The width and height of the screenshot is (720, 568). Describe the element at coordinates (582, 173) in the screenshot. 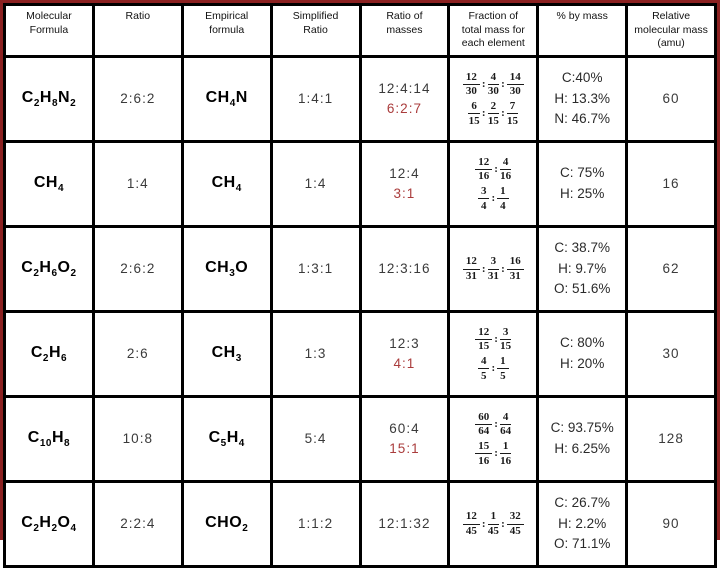

I see `percent-line: C: 75%` at that location.